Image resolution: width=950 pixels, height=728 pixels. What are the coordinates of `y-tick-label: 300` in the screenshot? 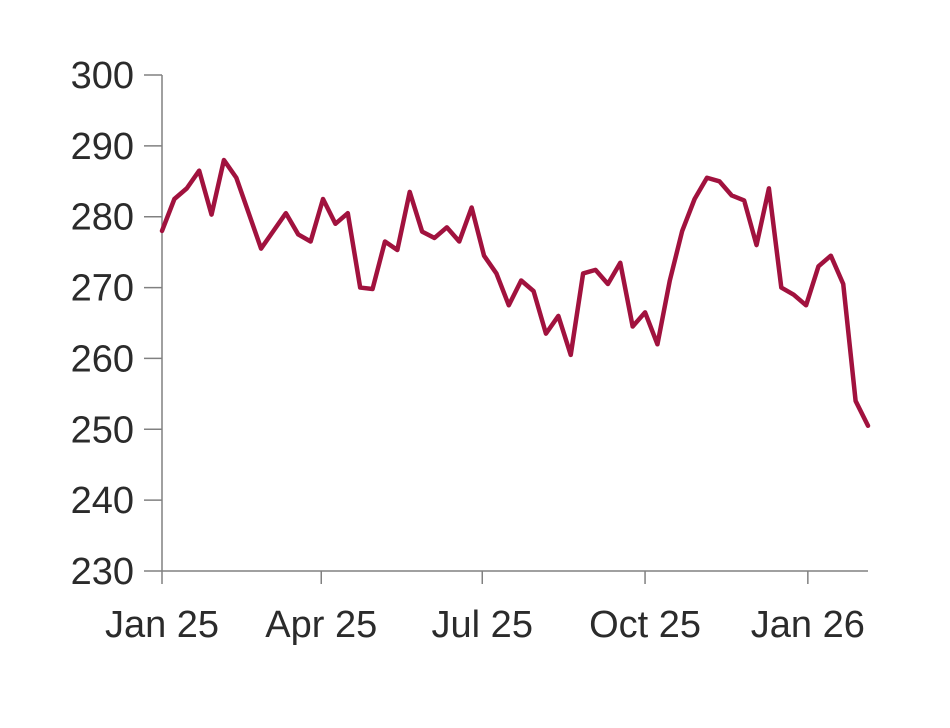 It's located at (102, 76).